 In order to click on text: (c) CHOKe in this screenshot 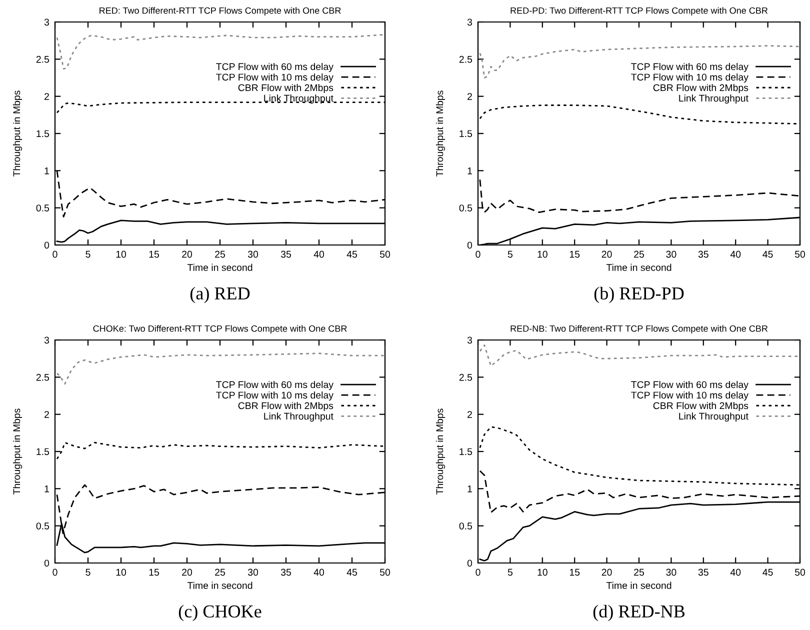, I will do `click(220, 613)`.